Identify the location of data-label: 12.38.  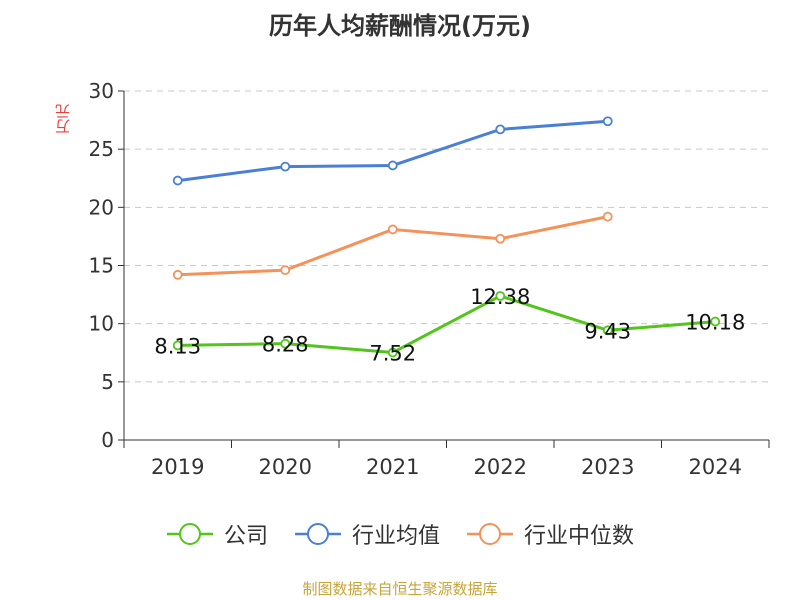
(500, 297).